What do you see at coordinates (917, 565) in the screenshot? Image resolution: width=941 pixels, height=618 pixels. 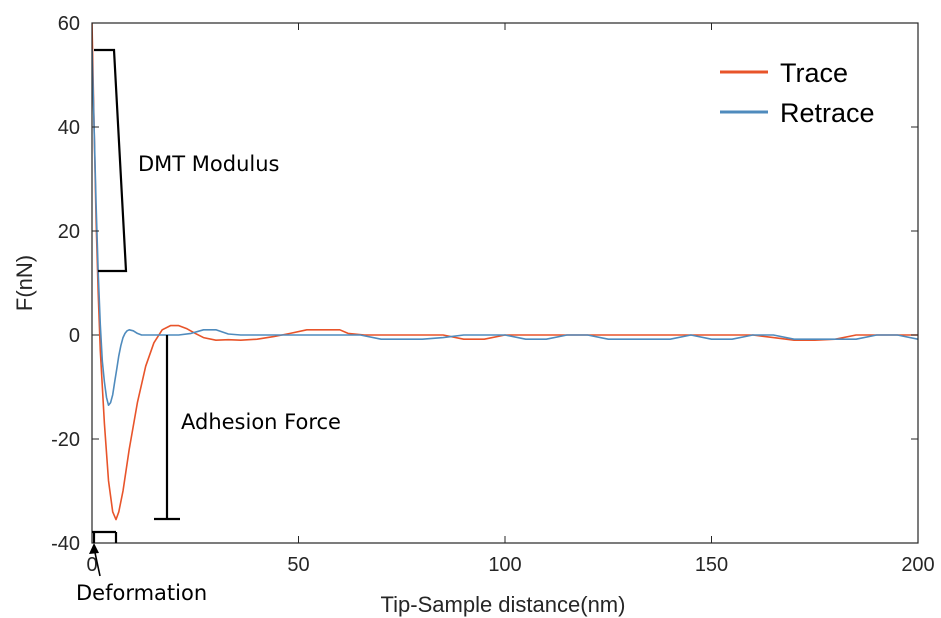 I see `x-tick-label: 200` at bounding box center [917, 565].